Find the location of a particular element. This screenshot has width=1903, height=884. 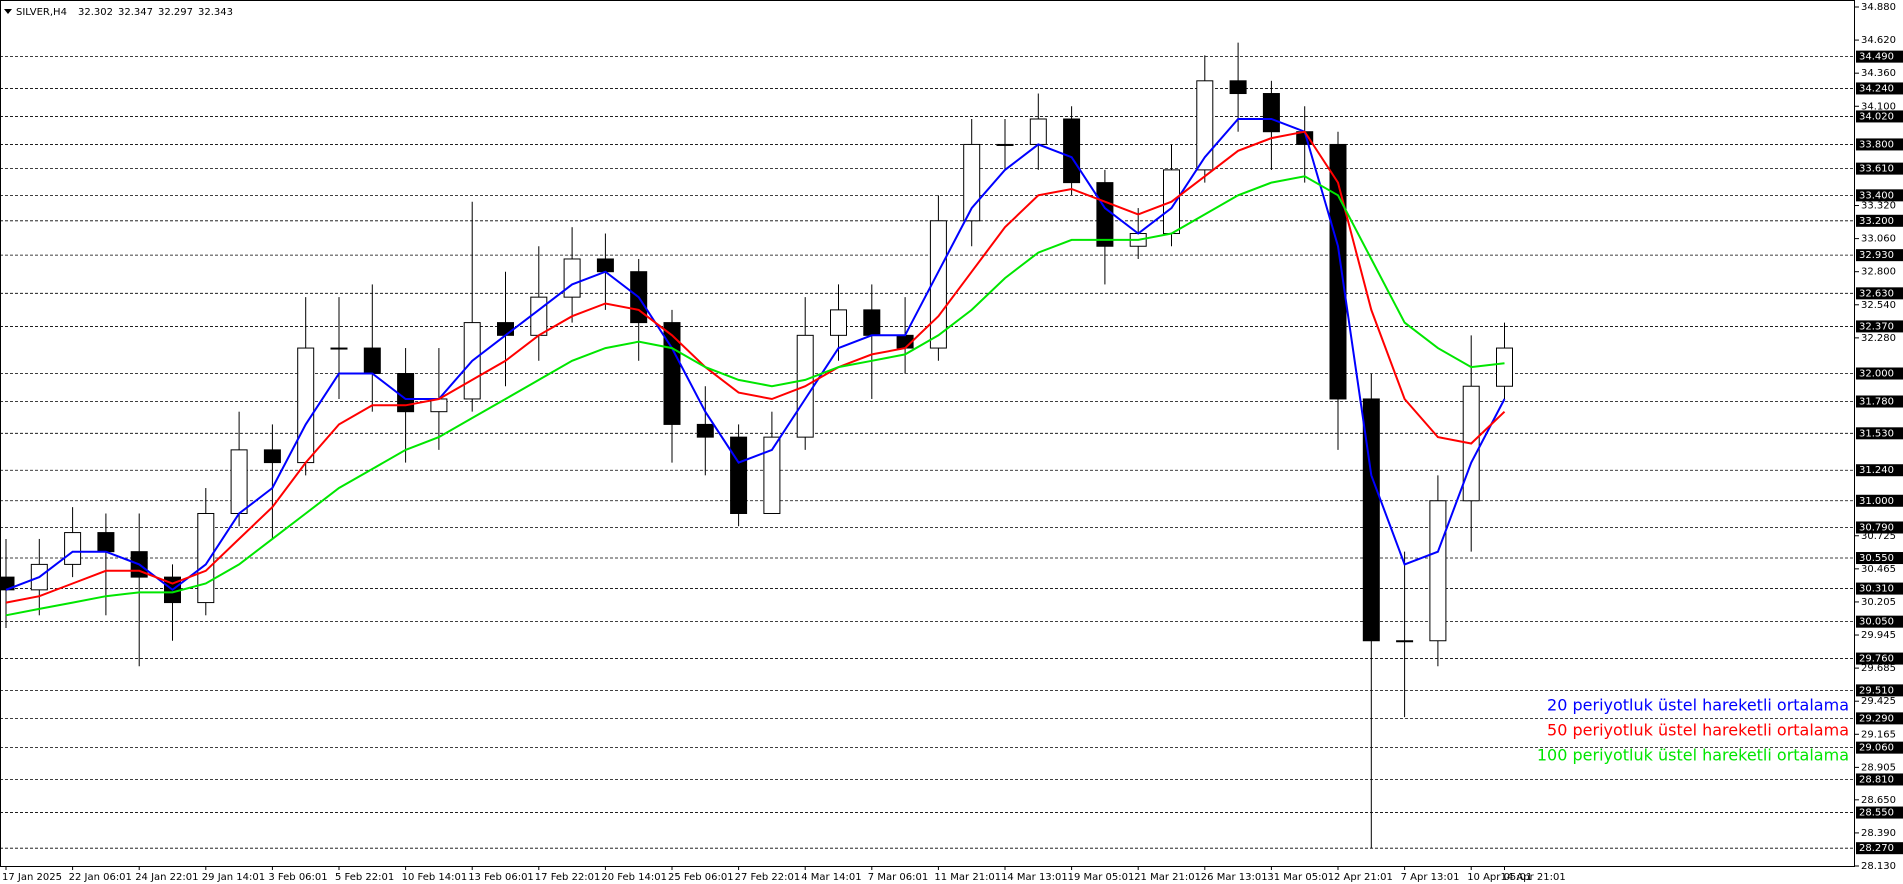

y-tick-label: 28.390 is located at coordinates (1878, 833).